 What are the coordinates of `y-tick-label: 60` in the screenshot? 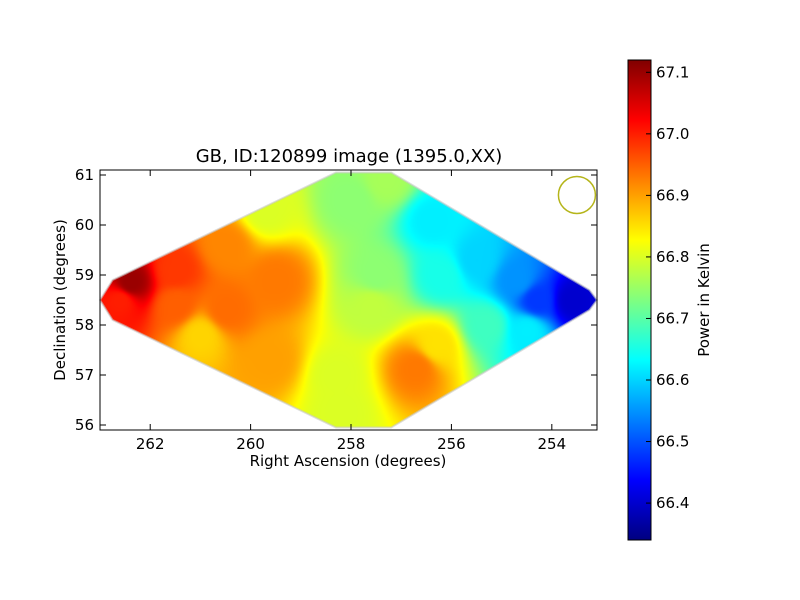 It's located at (84, 225).